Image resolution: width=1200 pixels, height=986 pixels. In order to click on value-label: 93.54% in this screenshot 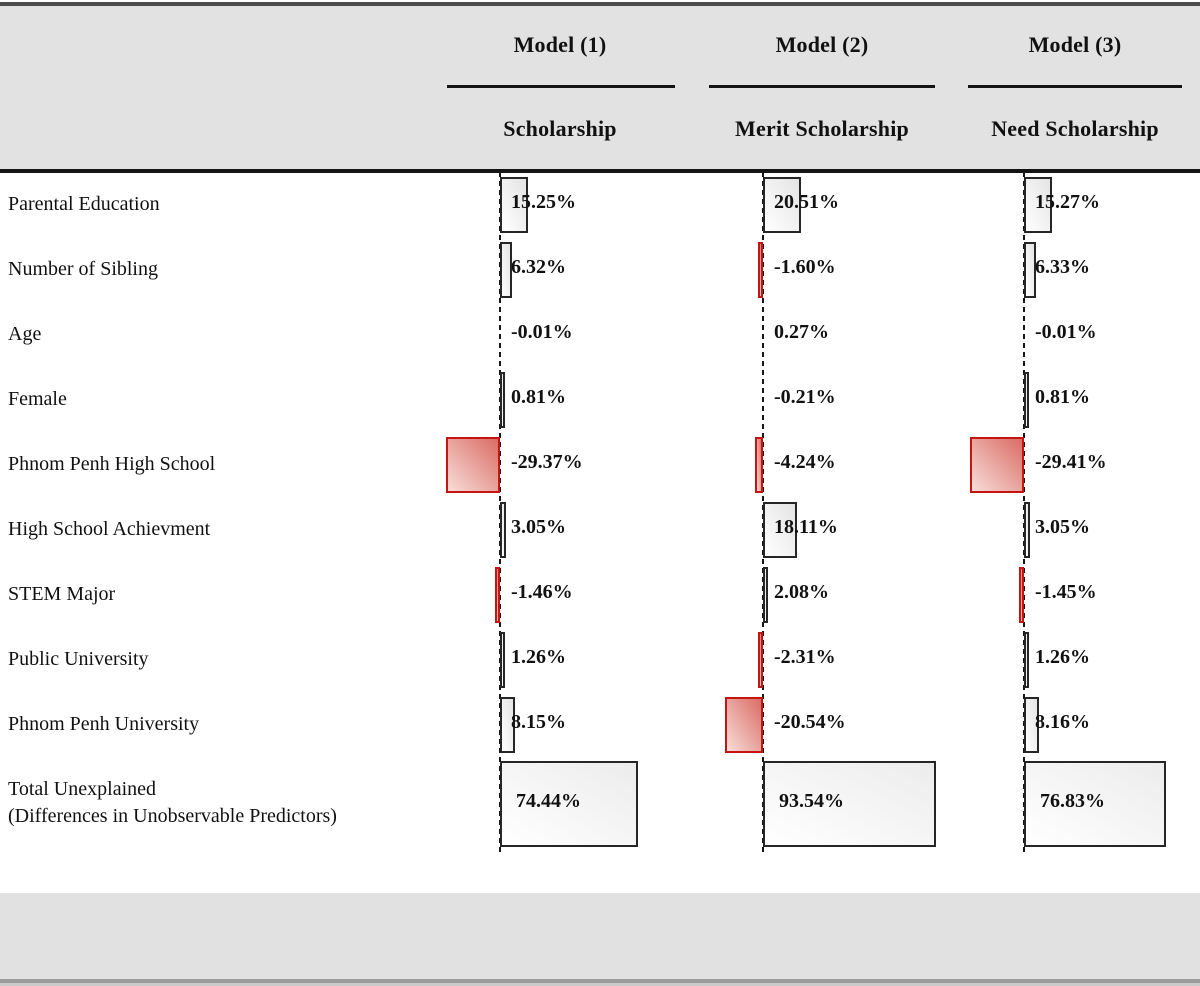, I will do `click(811, 801)`.